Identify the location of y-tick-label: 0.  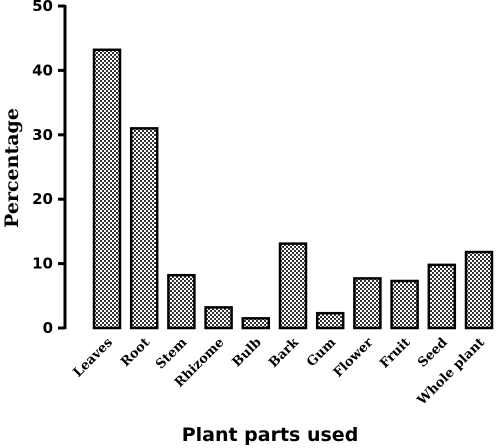
(48, 328).